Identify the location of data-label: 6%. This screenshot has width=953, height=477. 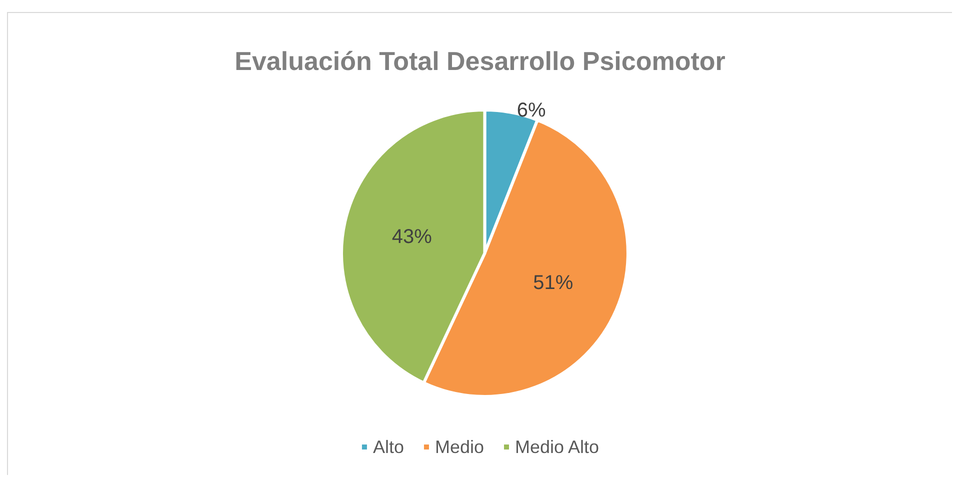
(531, 111).